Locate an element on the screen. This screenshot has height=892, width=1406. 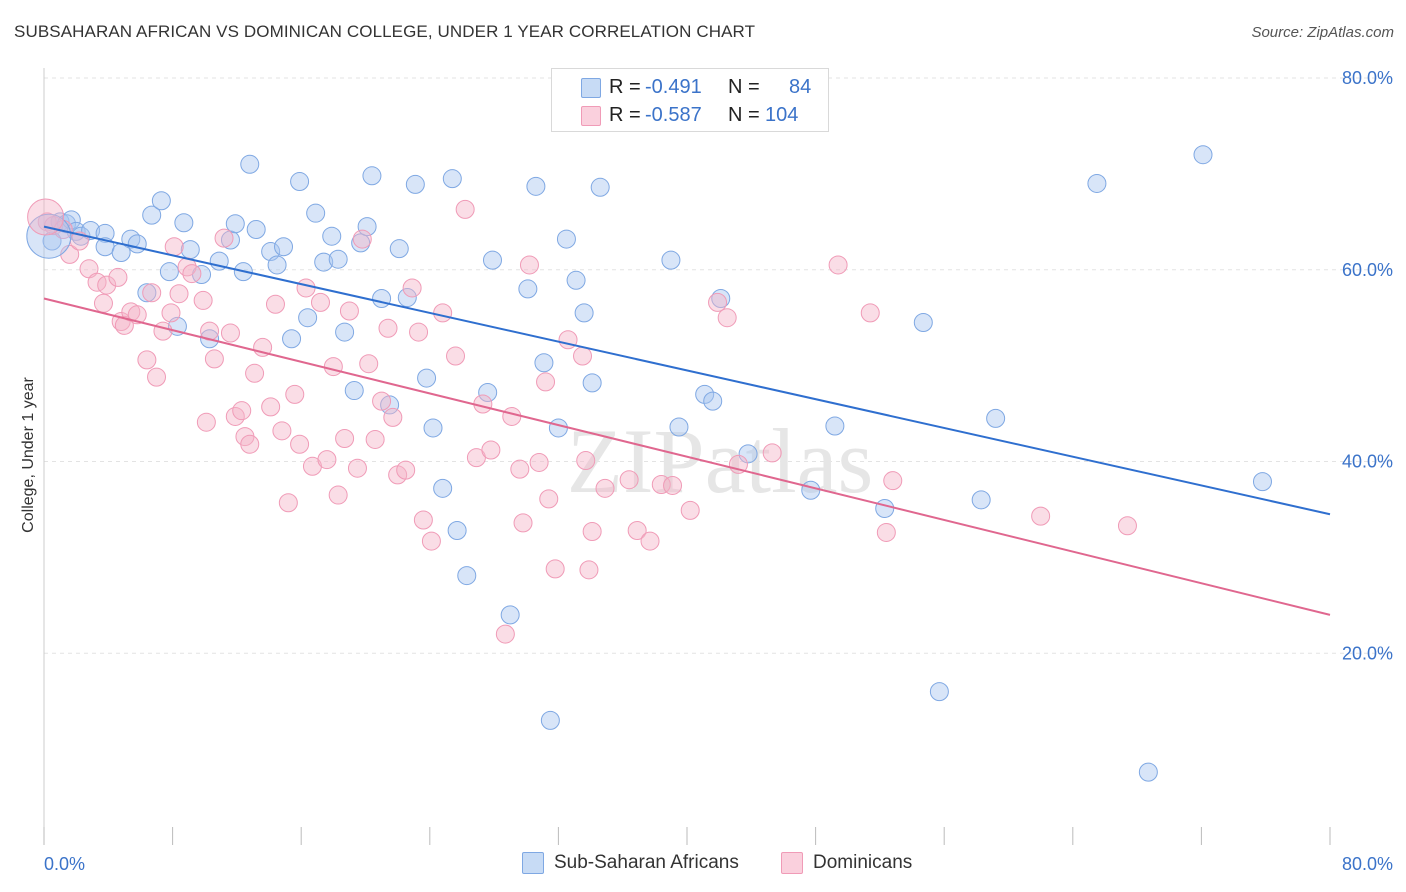
x-tick-label: 80.0% is located at coordinates (1367, 864).